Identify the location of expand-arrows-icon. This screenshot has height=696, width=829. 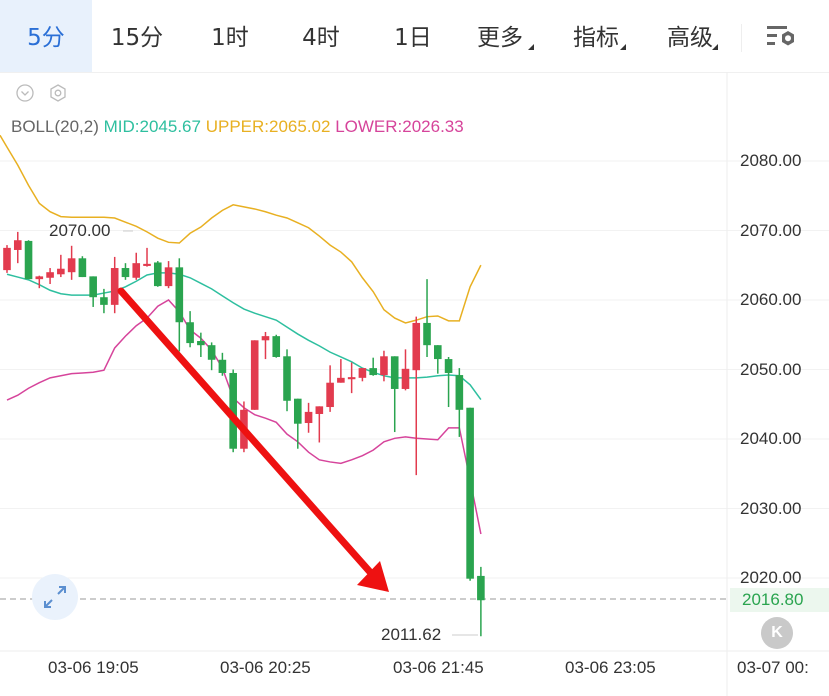
(55, 597).